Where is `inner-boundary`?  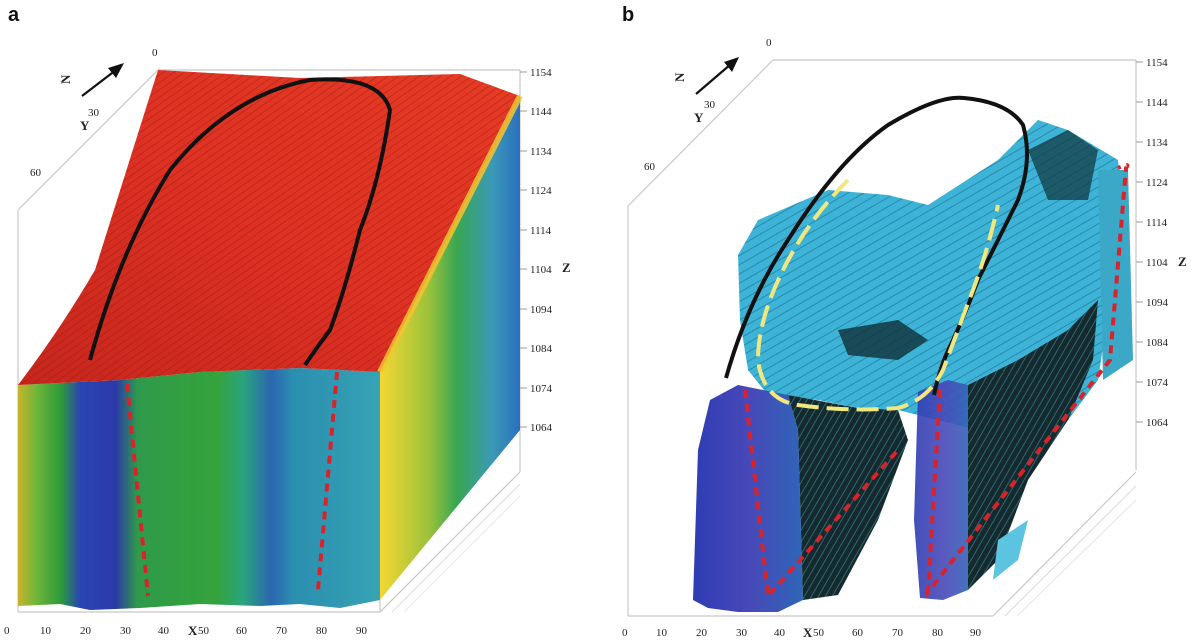 inner-boundary is located at coordinates (877, 295).